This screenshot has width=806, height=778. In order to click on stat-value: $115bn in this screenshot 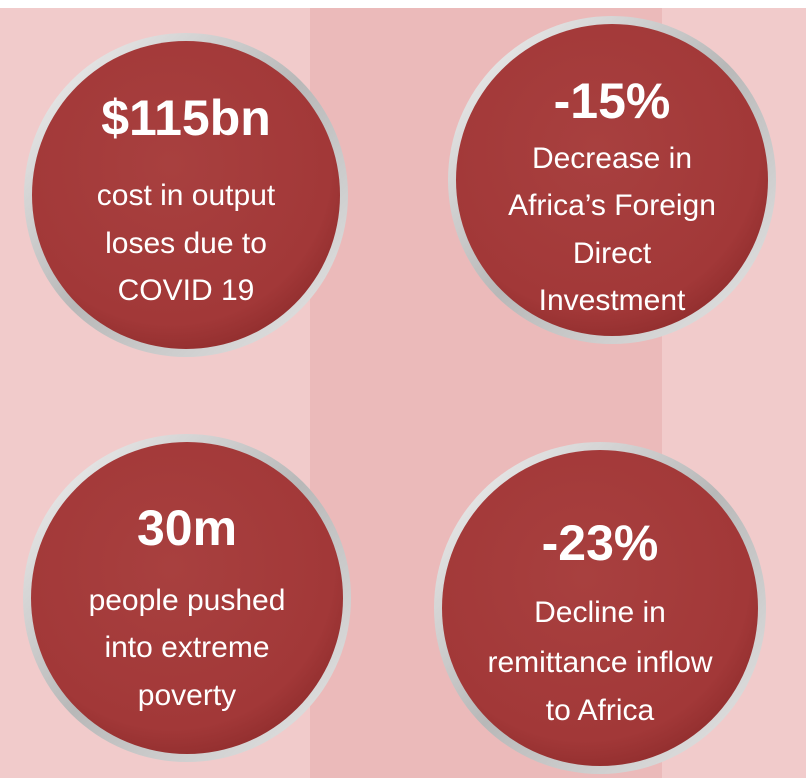, I will do `click(186, 118)`.